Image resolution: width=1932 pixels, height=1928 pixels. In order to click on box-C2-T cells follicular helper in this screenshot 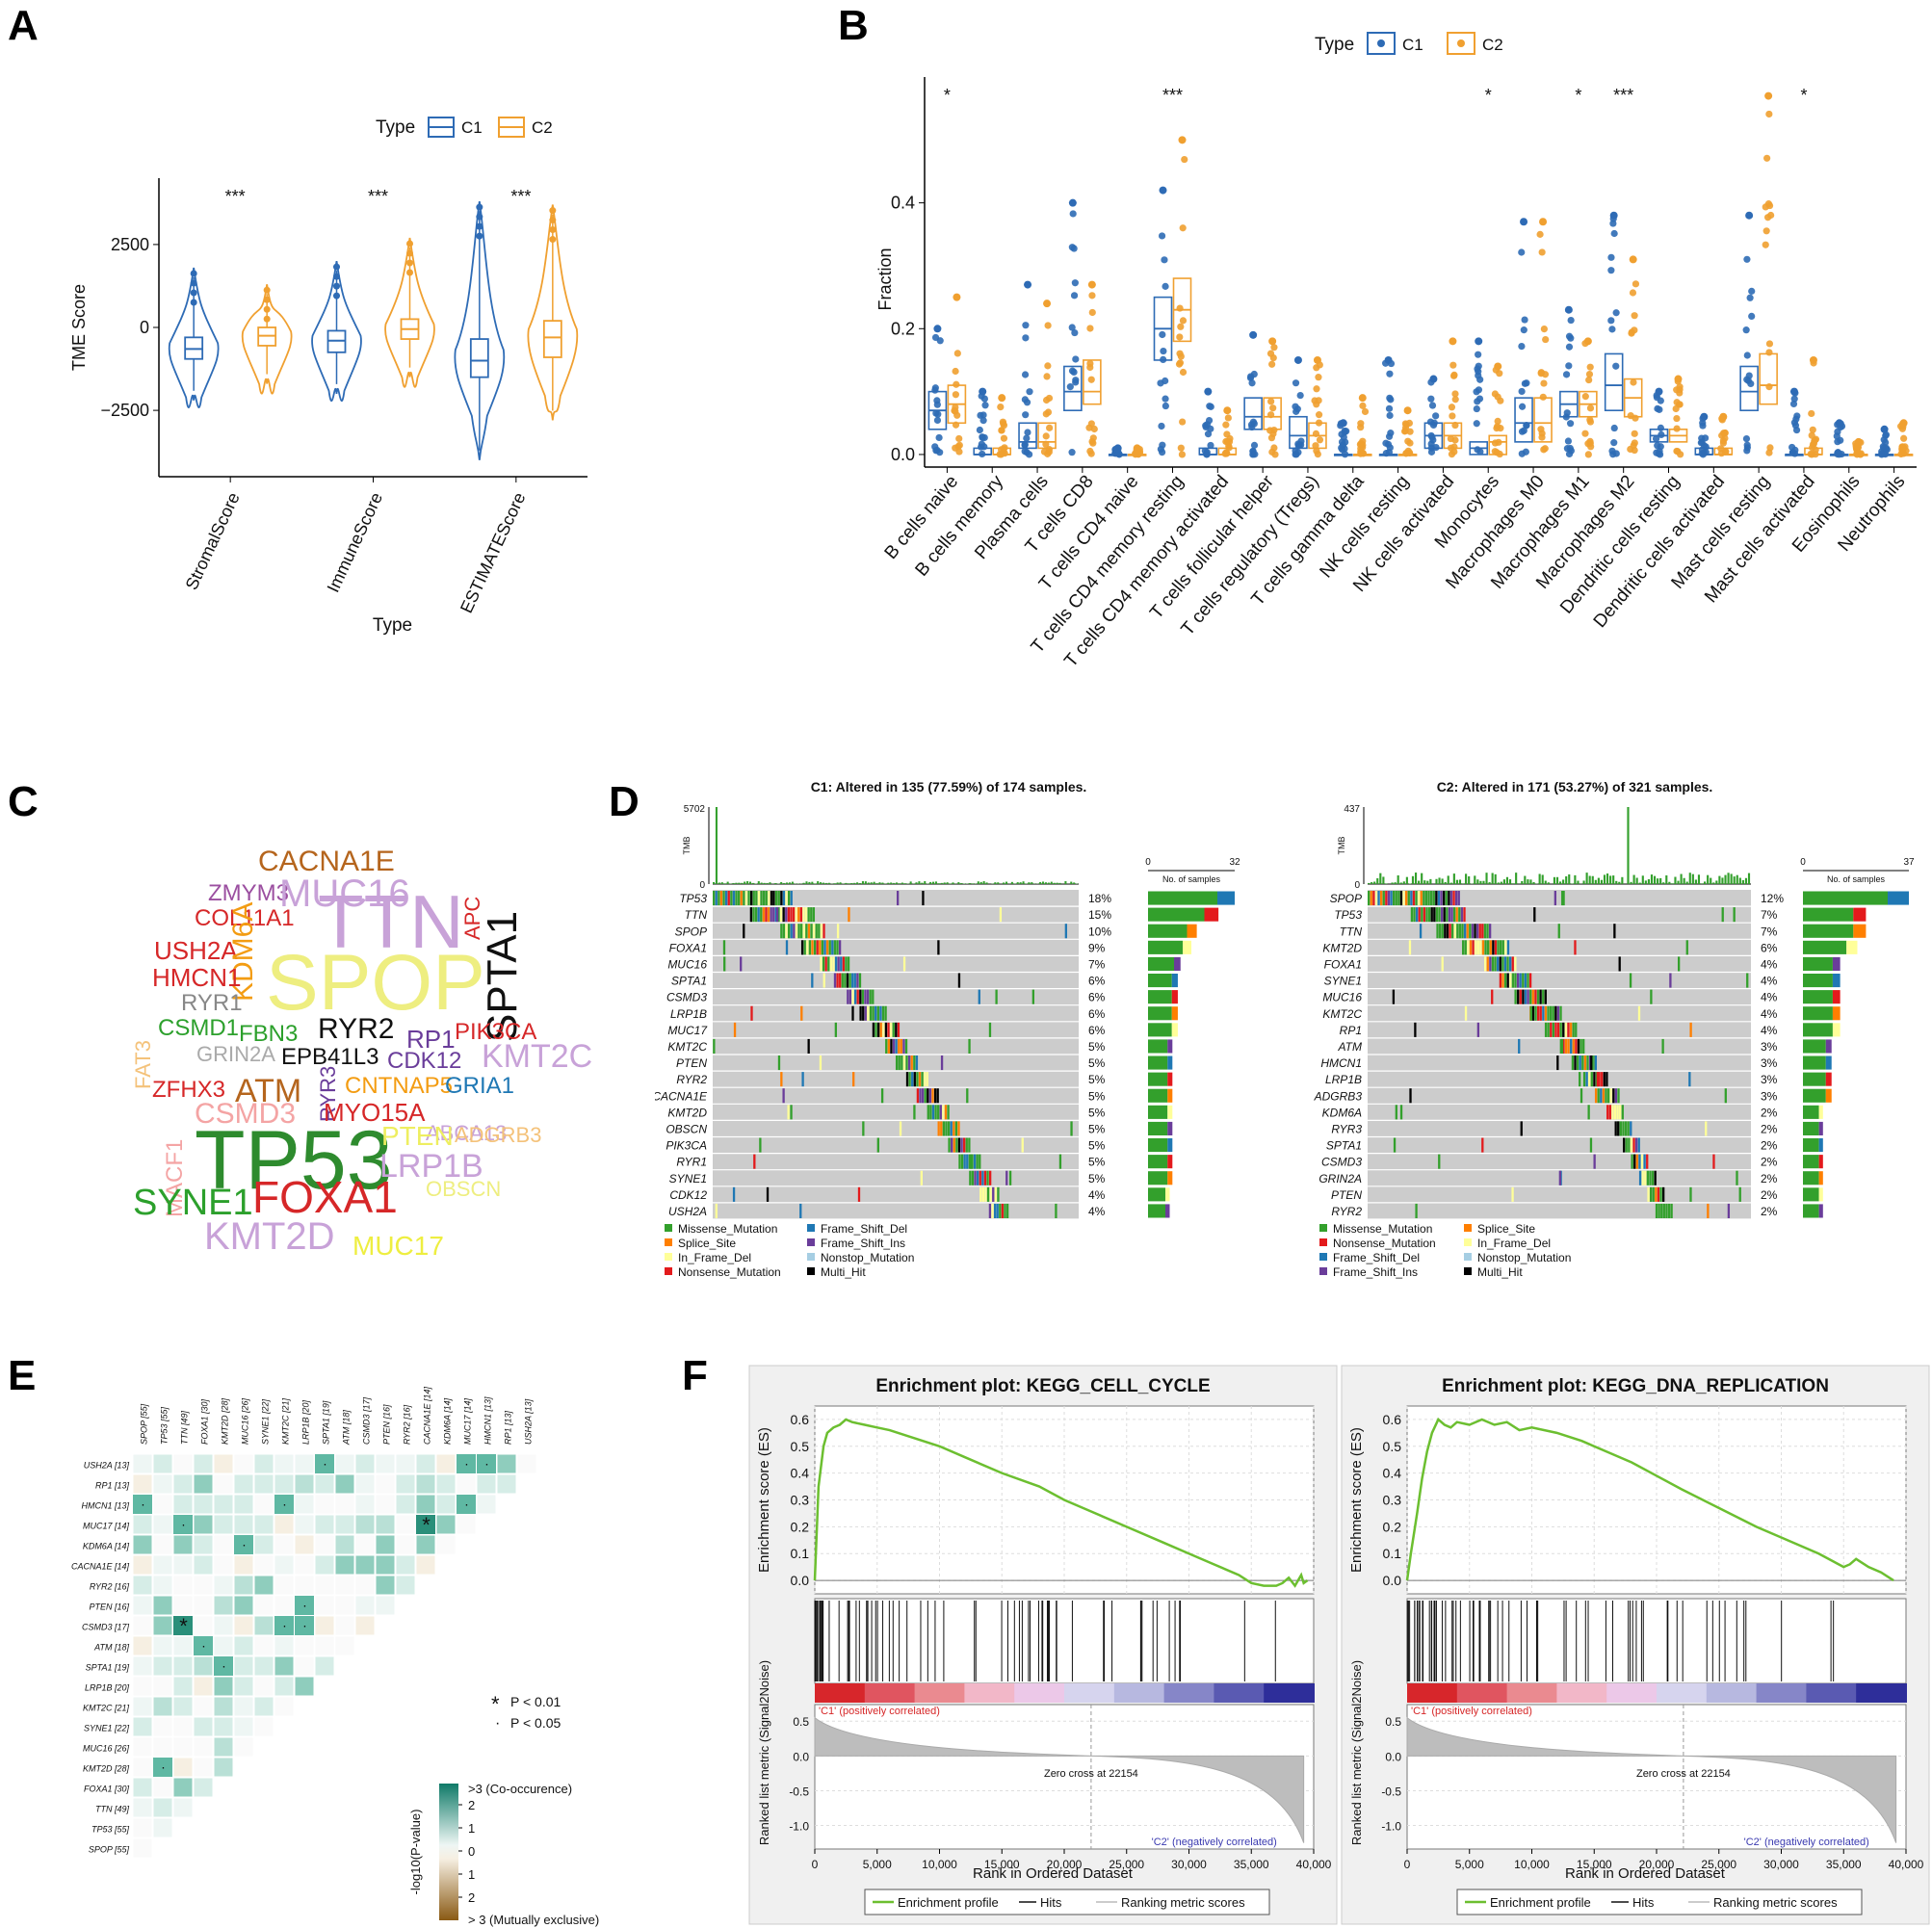, I will do `click(1272, 414)`.